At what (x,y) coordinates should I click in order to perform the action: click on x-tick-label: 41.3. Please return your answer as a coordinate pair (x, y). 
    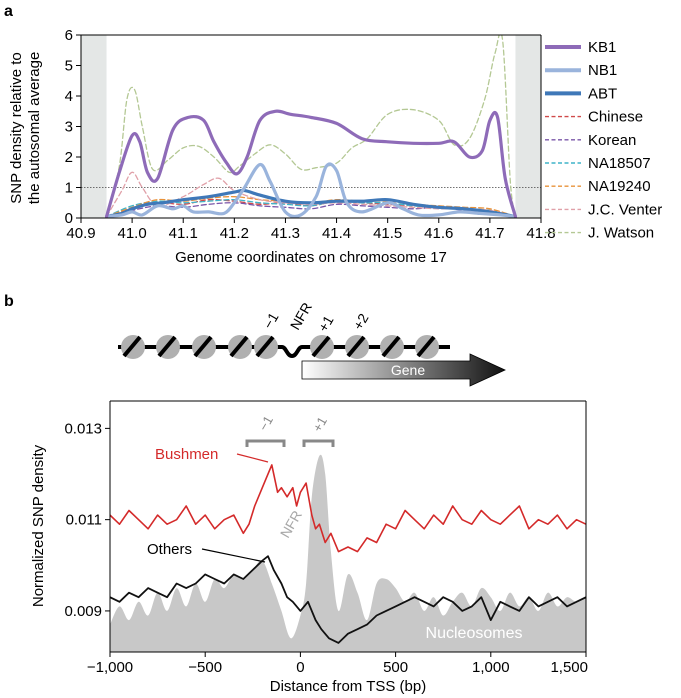
    Looking at the image, I should click on (285, 233).